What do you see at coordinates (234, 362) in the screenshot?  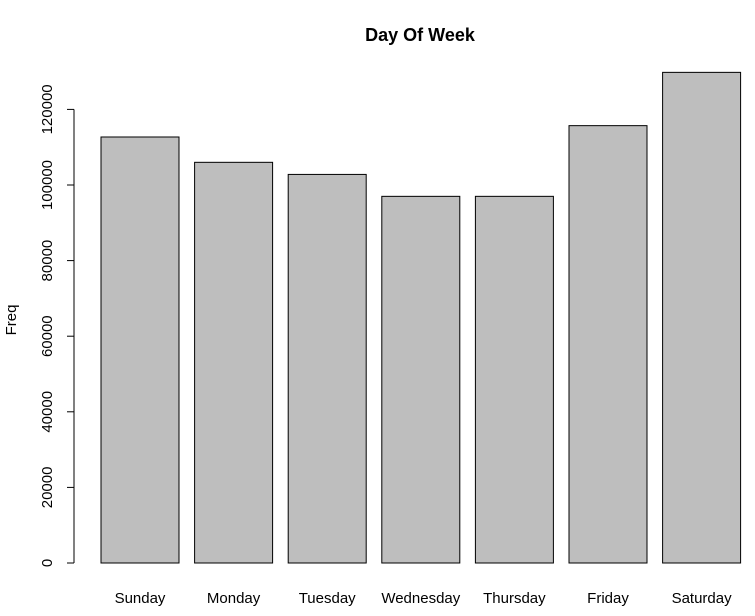 I see `bar-monday` at bounding box center [234, 362].